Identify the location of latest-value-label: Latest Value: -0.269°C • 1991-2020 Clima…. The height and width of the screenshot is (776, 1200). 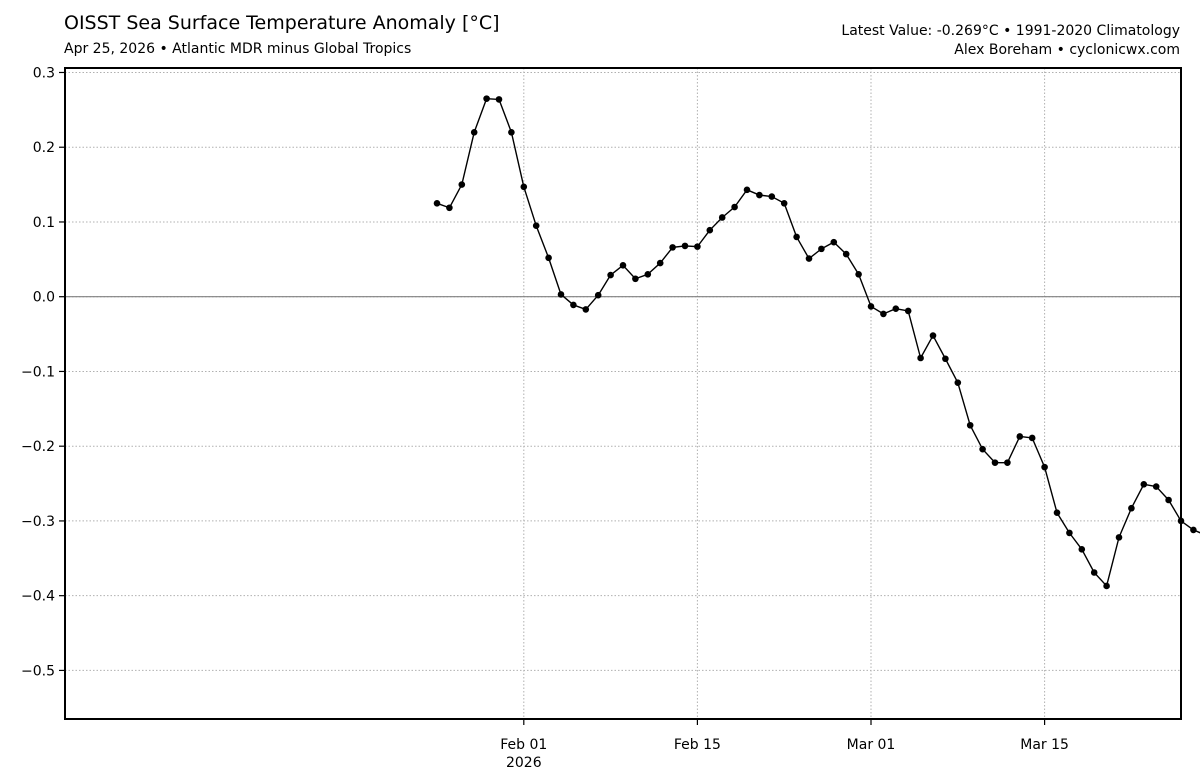
(1010, 31).